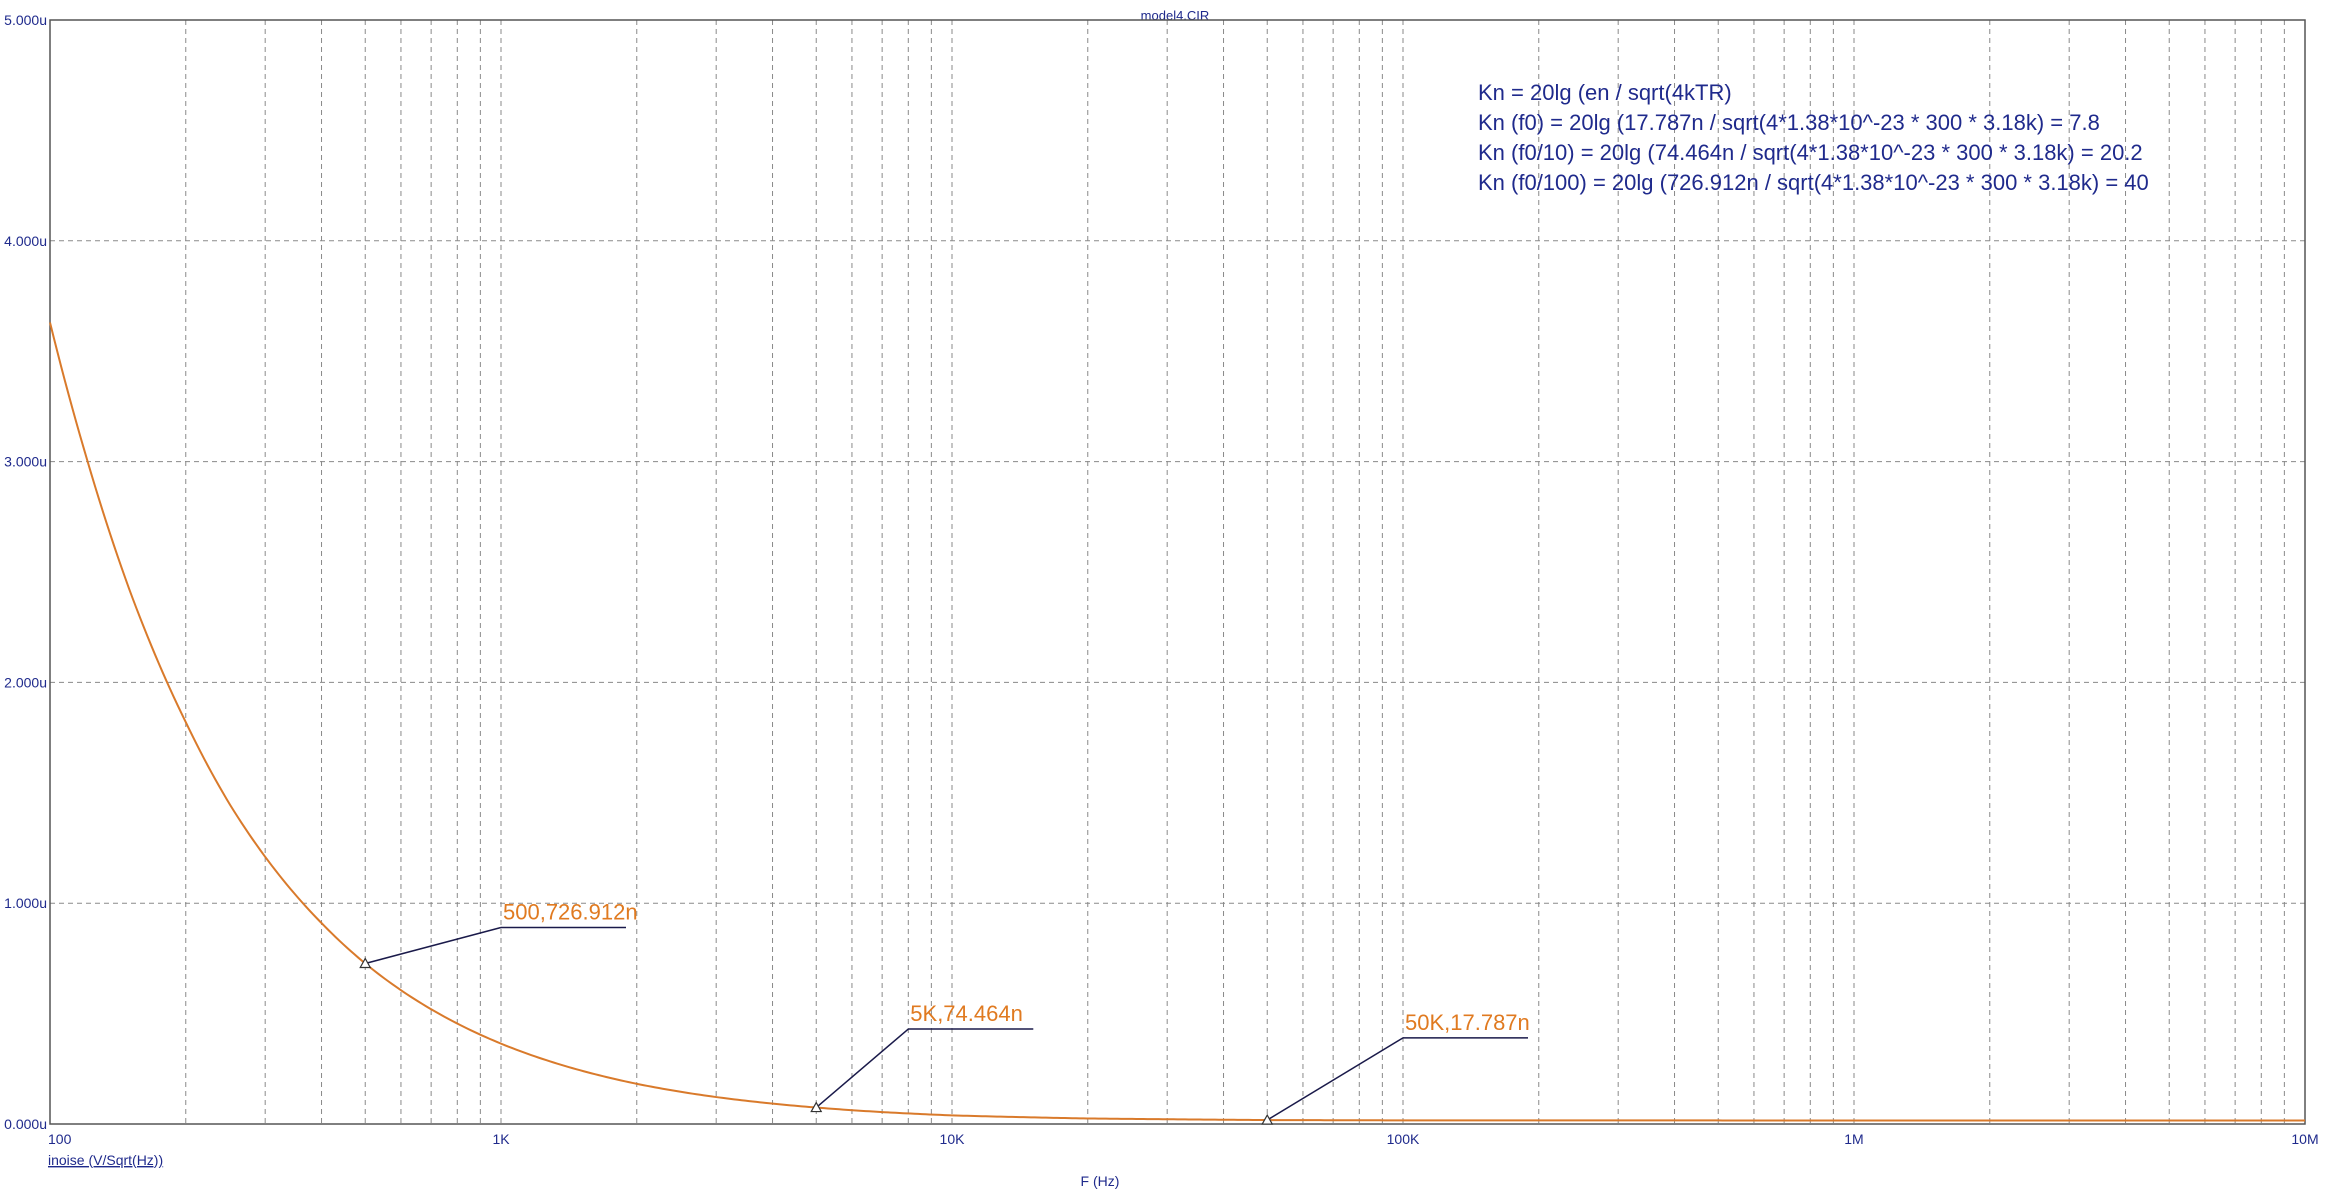  Describe the element at coordinates (25, 682) in the screenshot. I see `y-tick-label: 2.000u` at that location.